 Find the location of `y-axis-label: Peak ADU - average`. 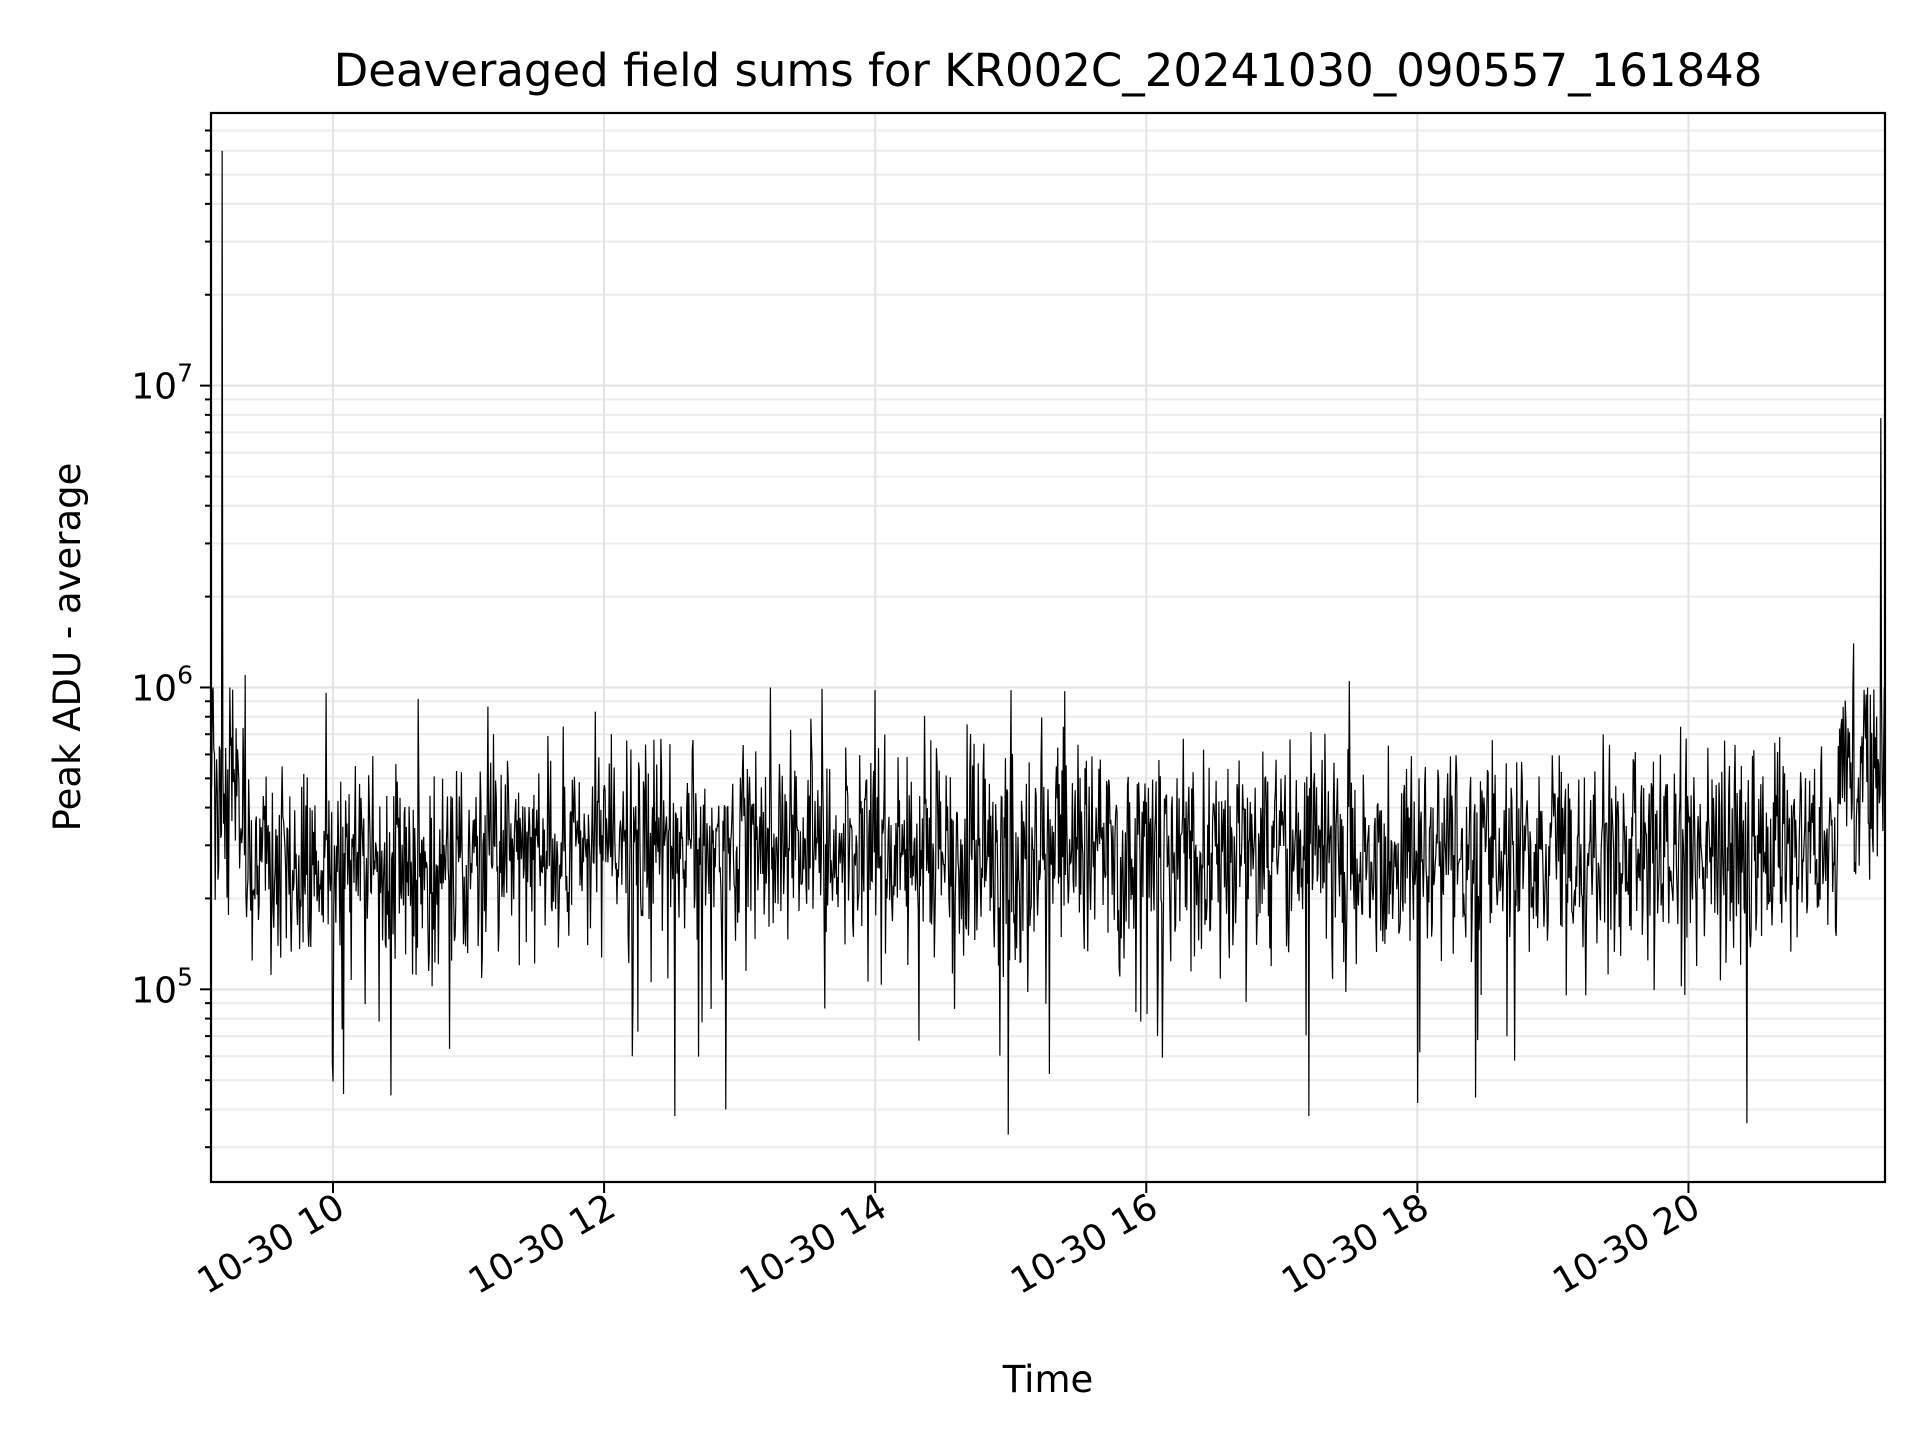

y-axis-label: Peak ADU - average is located at coordinates (67, 647).